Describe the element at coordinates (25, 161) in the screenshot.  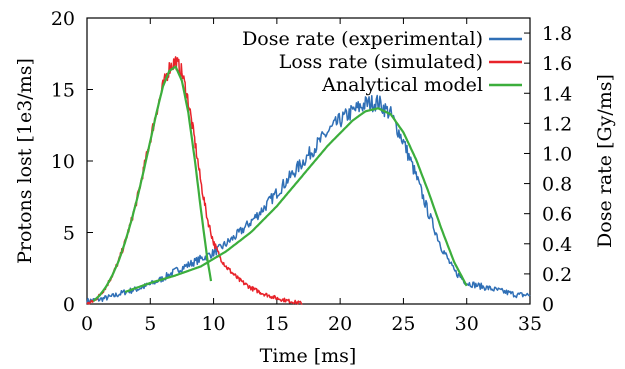
I see `y-left-axis-title: Protons lost [1e3/ms]` at that location.